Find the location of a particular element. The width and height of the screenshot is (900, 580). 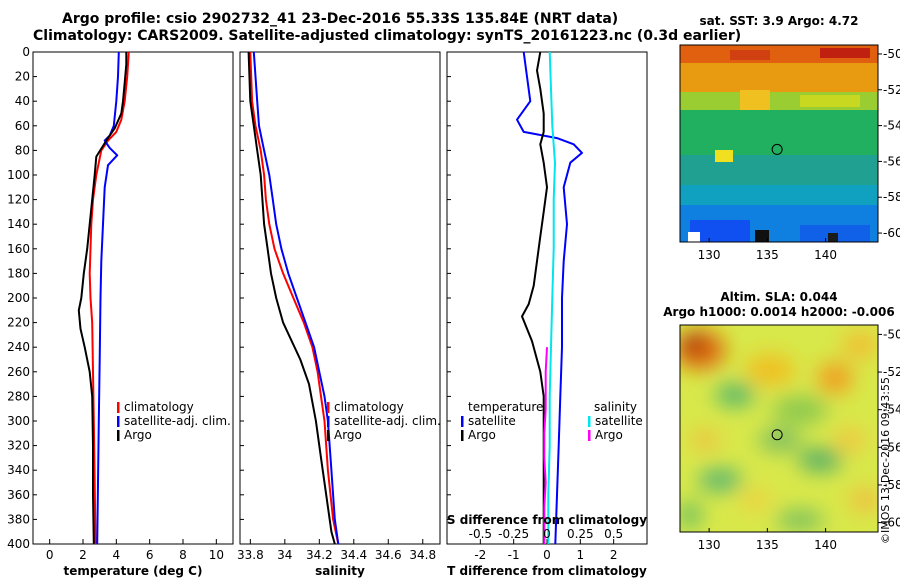

salinity-xtick-label: 34.8 is located at coordinates (422, 555).